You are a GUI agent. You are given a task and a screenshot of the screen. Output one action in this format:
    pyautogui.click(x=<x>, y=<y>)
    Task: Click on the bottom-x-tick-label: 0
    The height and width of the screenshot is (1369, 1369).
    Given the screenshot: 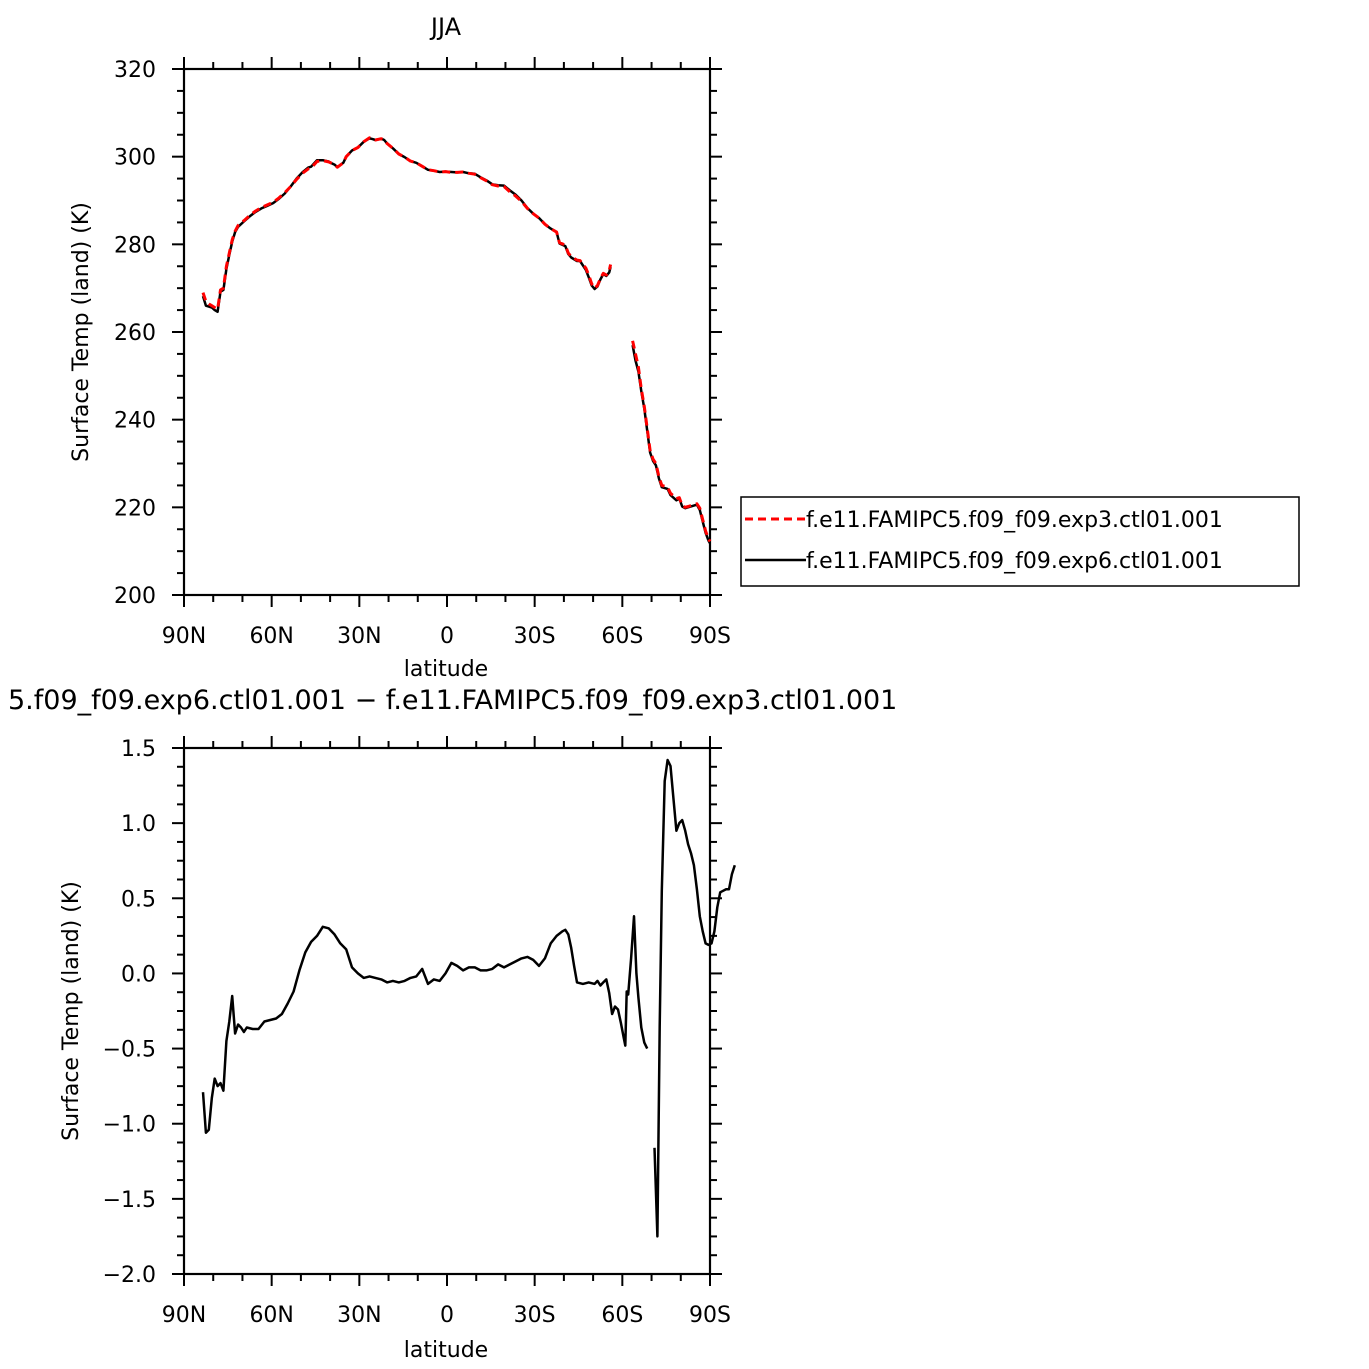 What is the action you would take?
    pyautogui.click(x=447, y=1315)
    